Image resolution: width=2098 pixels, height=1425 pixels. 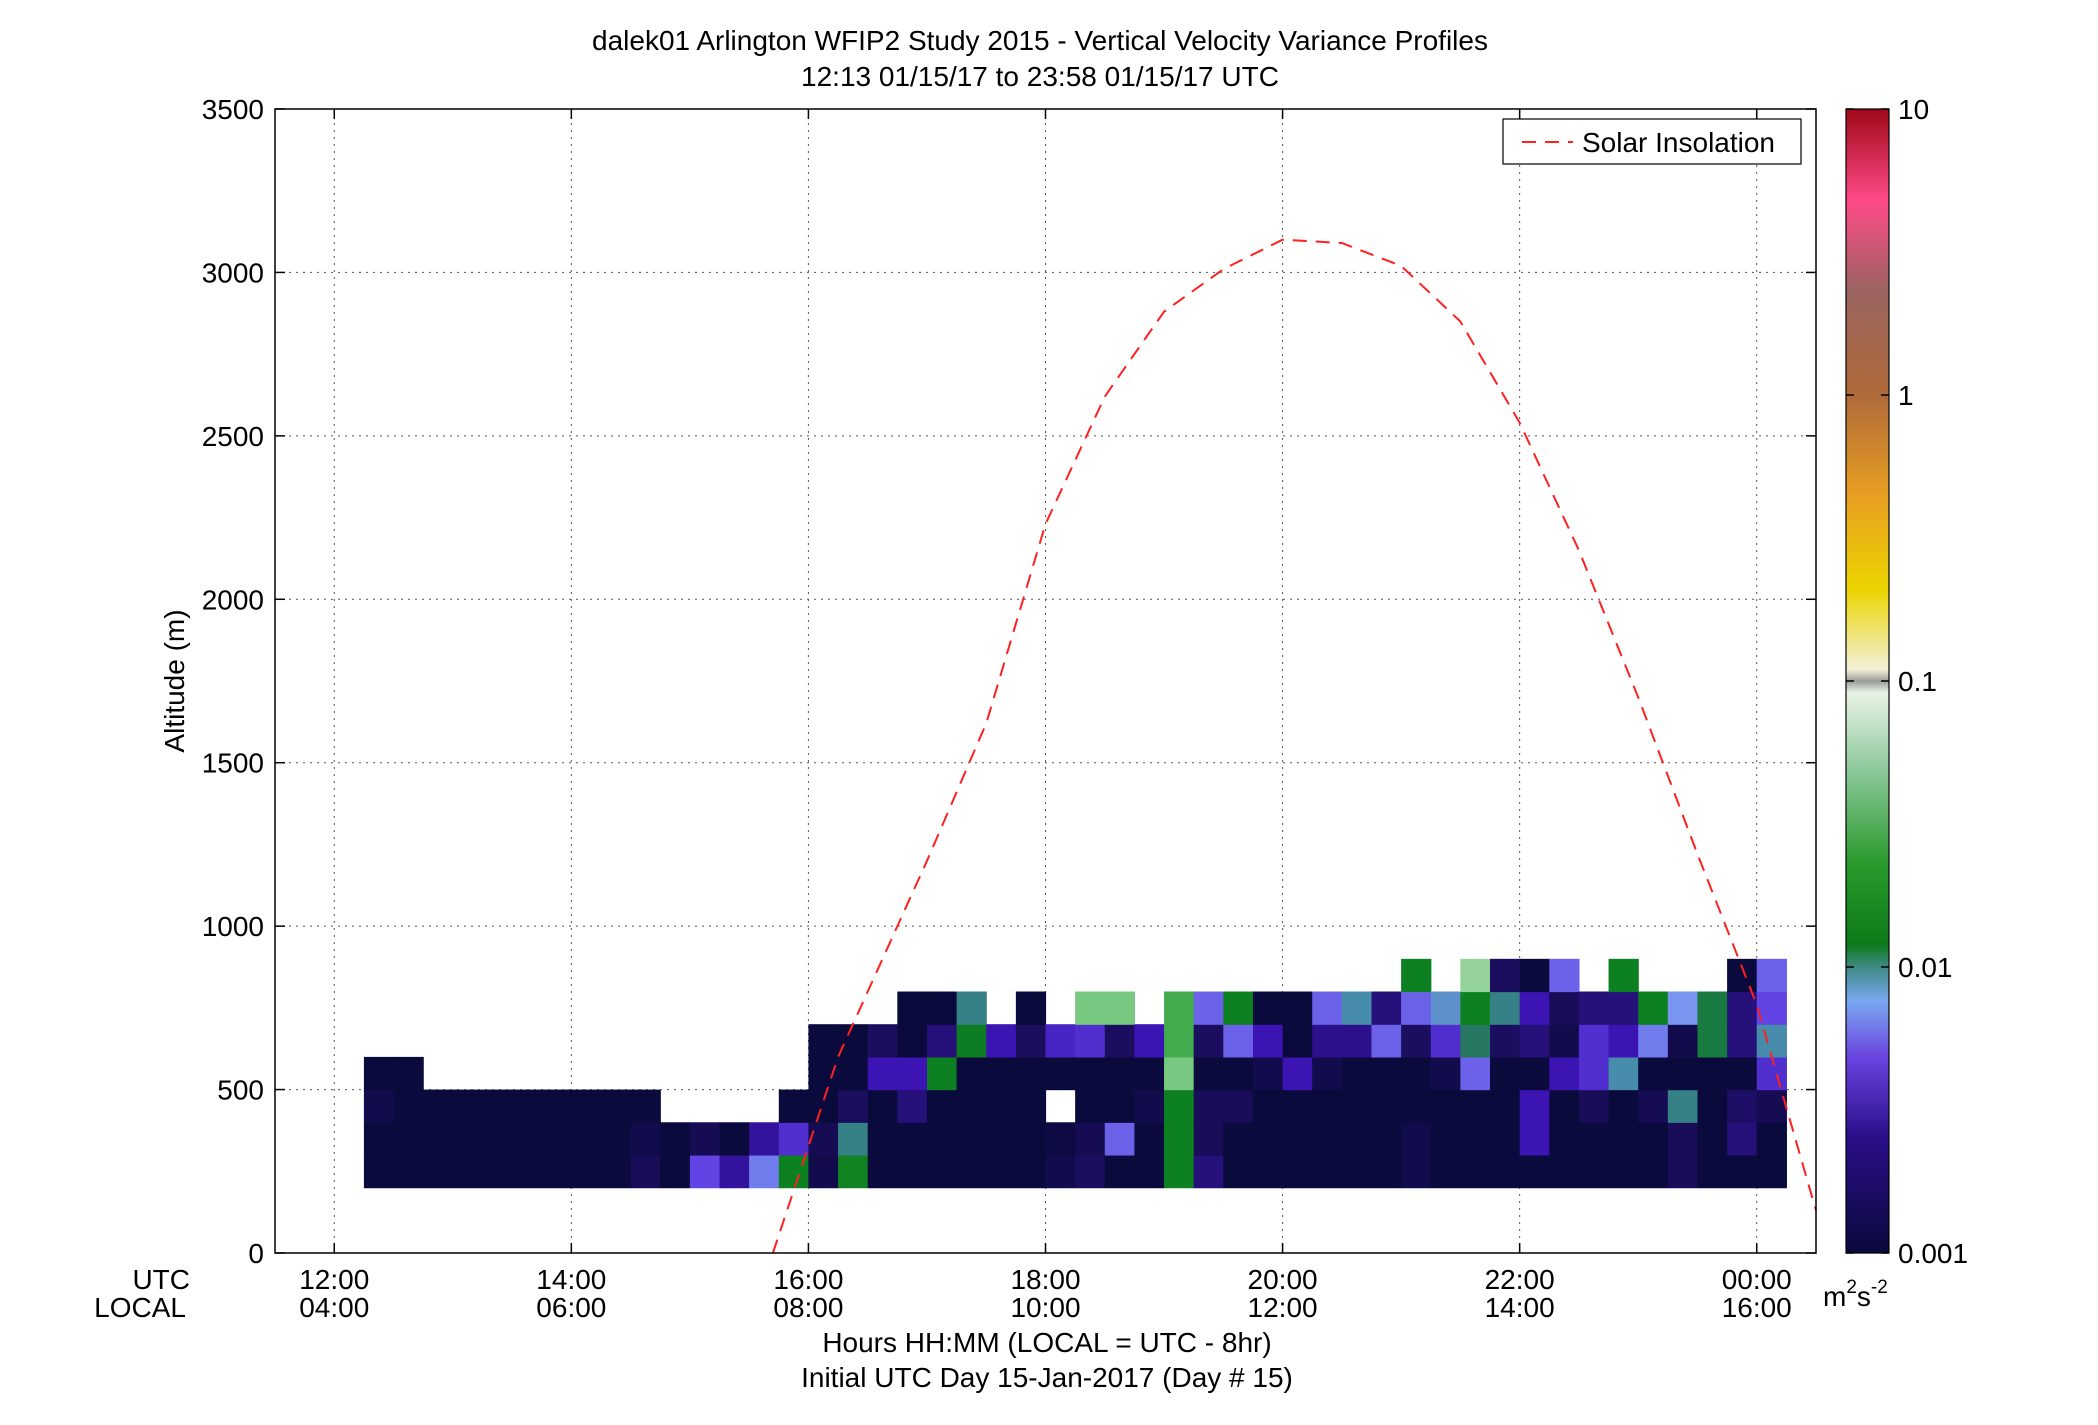 What do you see at coordinates (1913, 109) in the screenshot?
I see `colorbar-tick-label: 10` at bounding box center [1913, 109].